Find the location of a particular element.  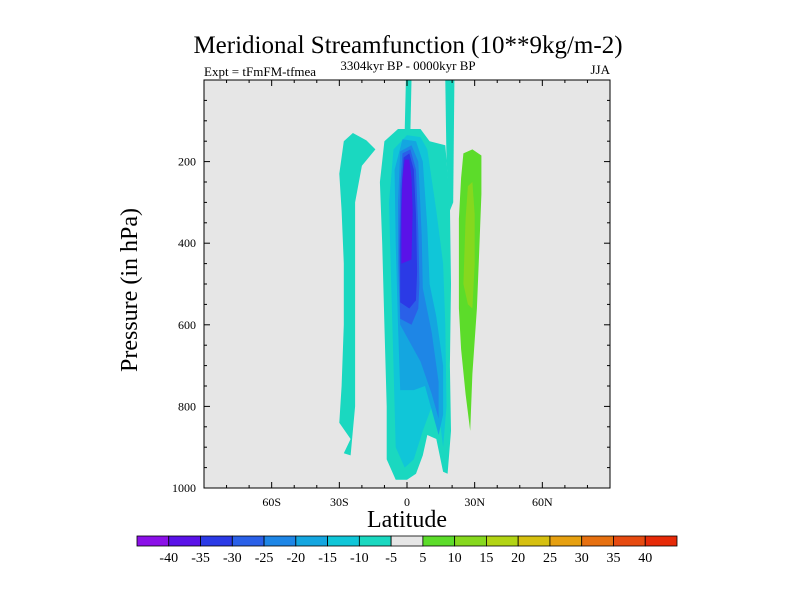

colorbar-label: -35 is located at coordinates (200, 558).